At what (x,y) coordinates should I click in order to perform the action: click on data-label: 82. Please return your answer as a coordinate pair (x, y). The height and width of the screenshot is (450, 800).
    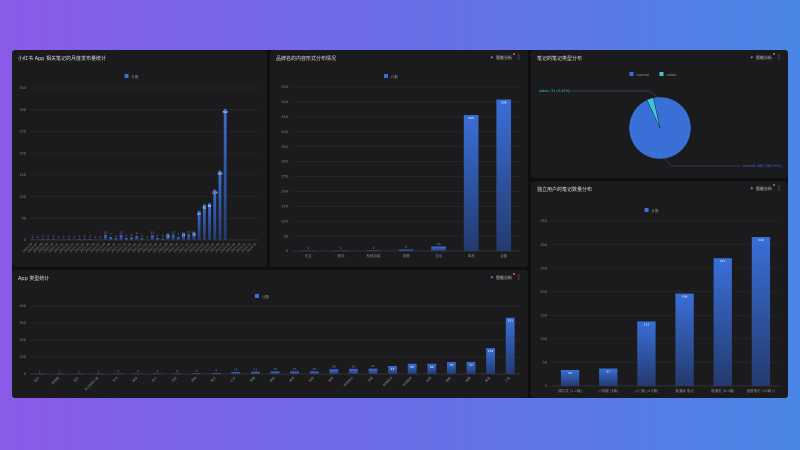
    Looking at the image, I should click on (204, 207).